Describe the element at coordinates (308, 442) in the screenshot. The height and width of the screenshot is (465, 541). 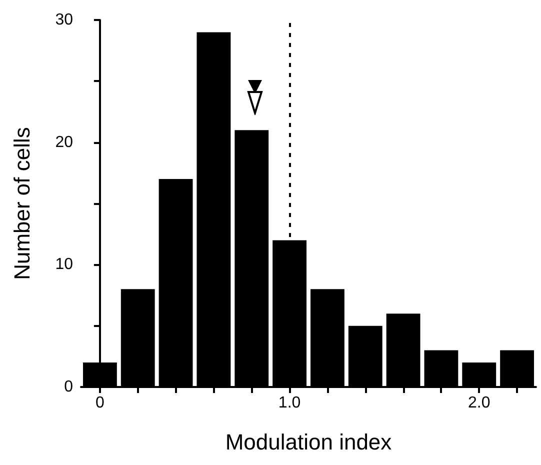
I see `x-axis-title: Modulation index` at that location.